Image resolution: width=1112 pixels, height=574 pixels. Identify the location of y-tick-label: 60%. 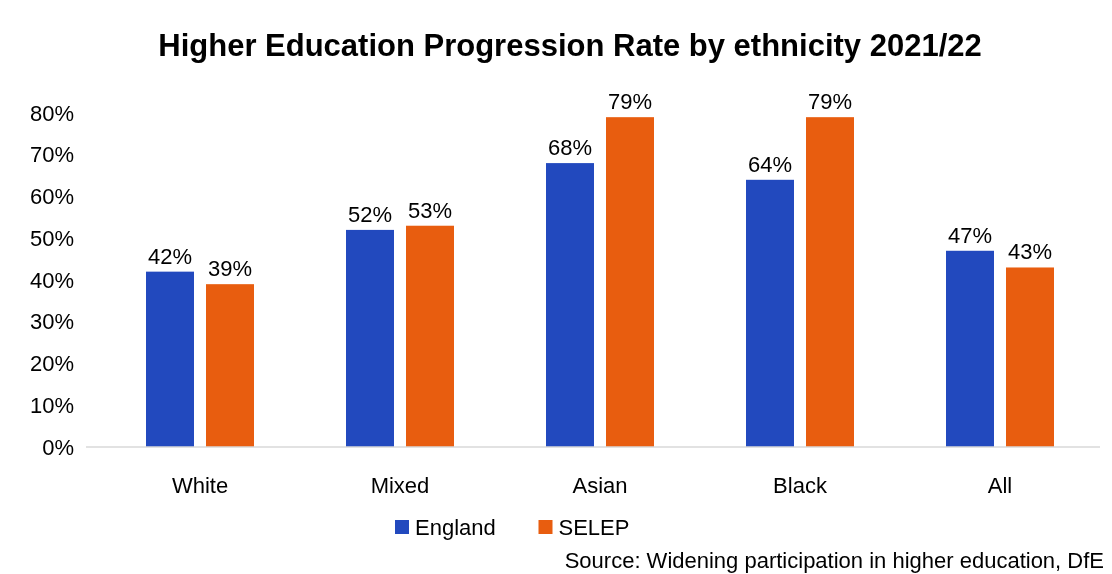
(51, 197).